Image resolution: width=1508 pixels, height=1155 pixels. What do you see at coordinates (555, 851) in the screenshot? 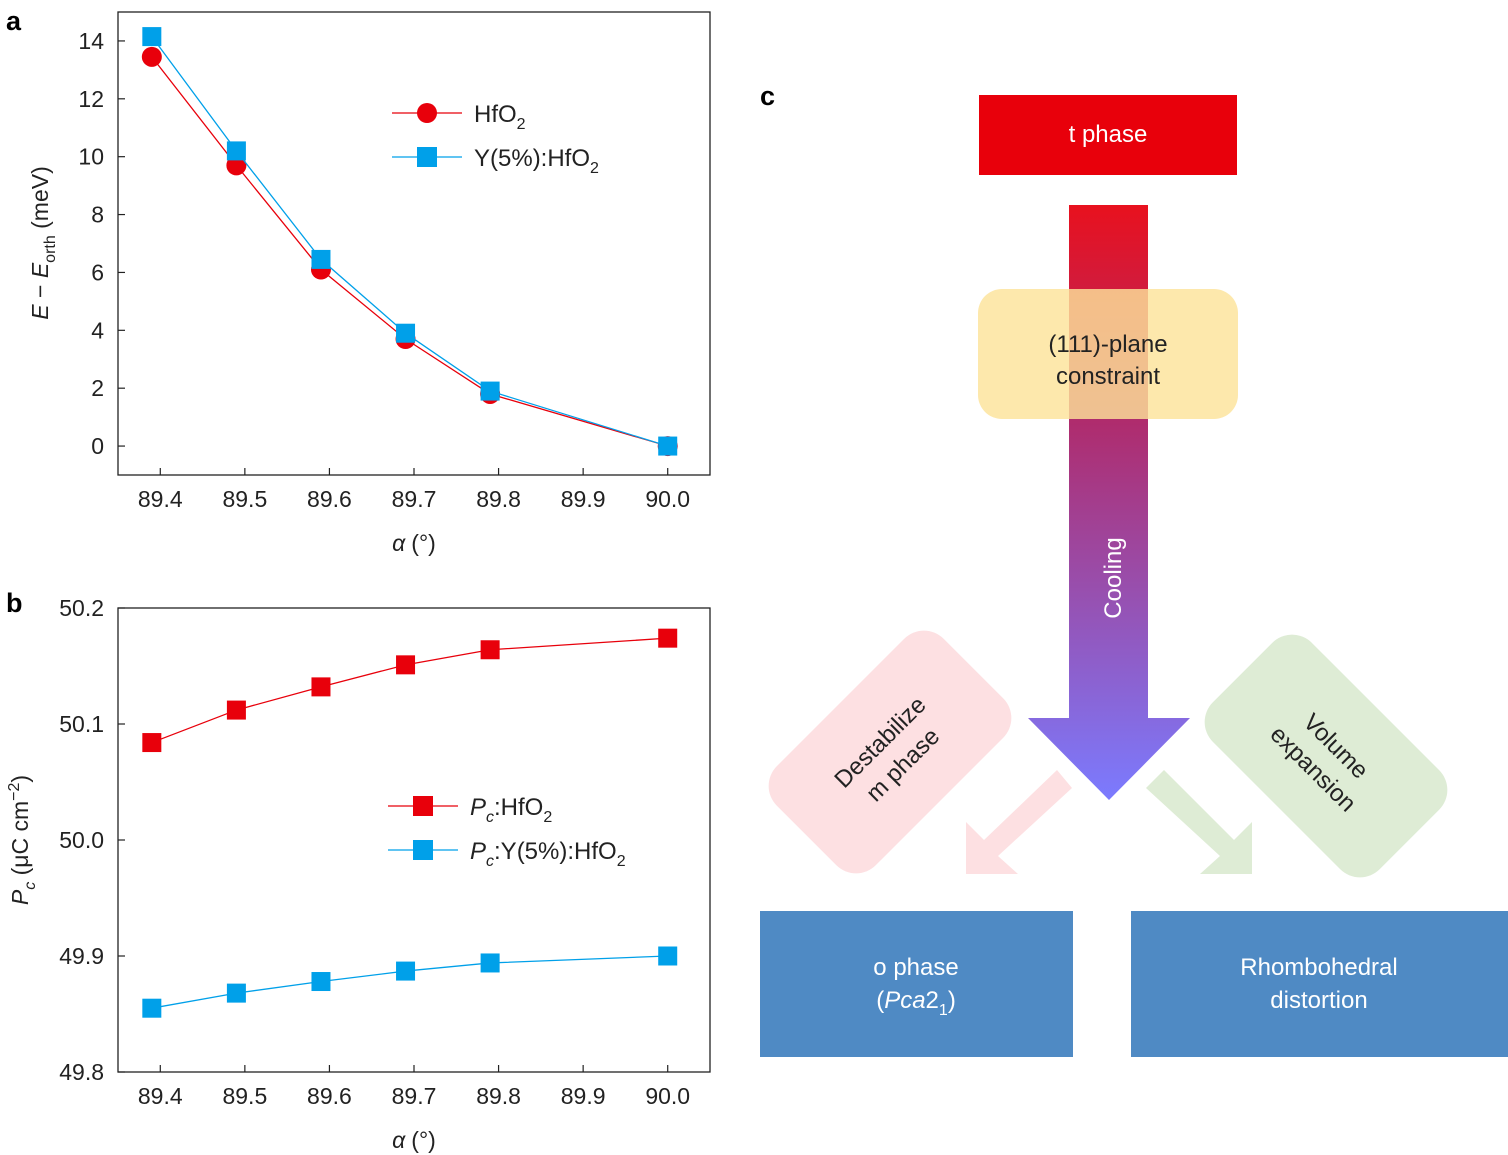
I see `legend-pc-y-hfo2-name: :Y(5%):HfO` at bounding box center [555, 851].